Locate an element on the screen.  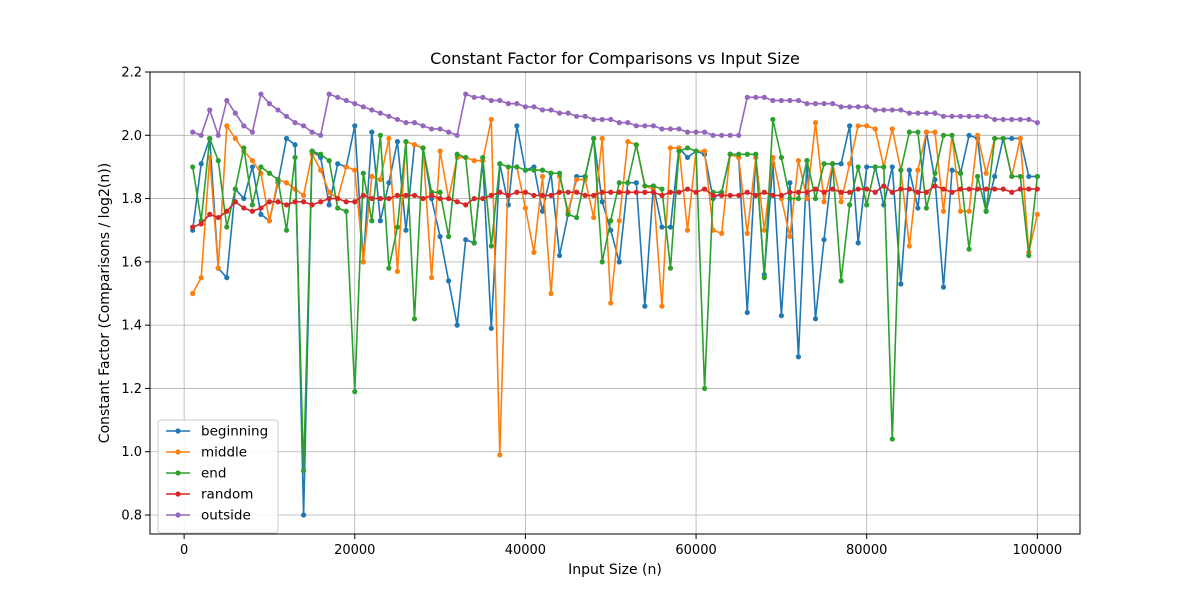
legend-item-random: random is located at coordinates (209, 495).